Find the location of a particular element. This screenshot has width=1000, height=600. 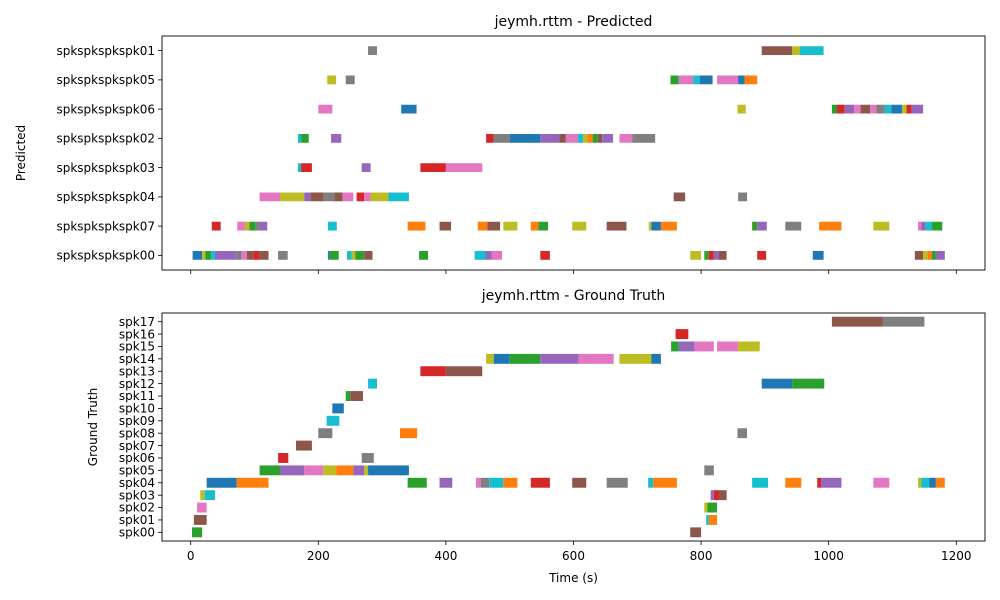

gt-ytick-label-8: spk08 is located at coordinates (137, 433).